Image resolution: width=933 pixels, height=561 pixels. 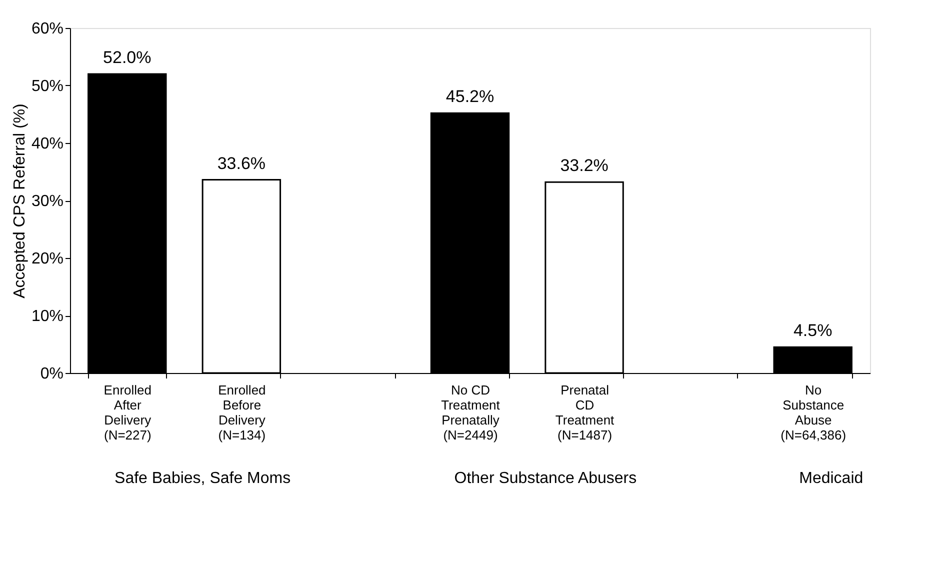 What do you see at coordinates (545, 478) in the screenshot?
I see `text: Other Substance Abusers` at bounding box center [545, 478].